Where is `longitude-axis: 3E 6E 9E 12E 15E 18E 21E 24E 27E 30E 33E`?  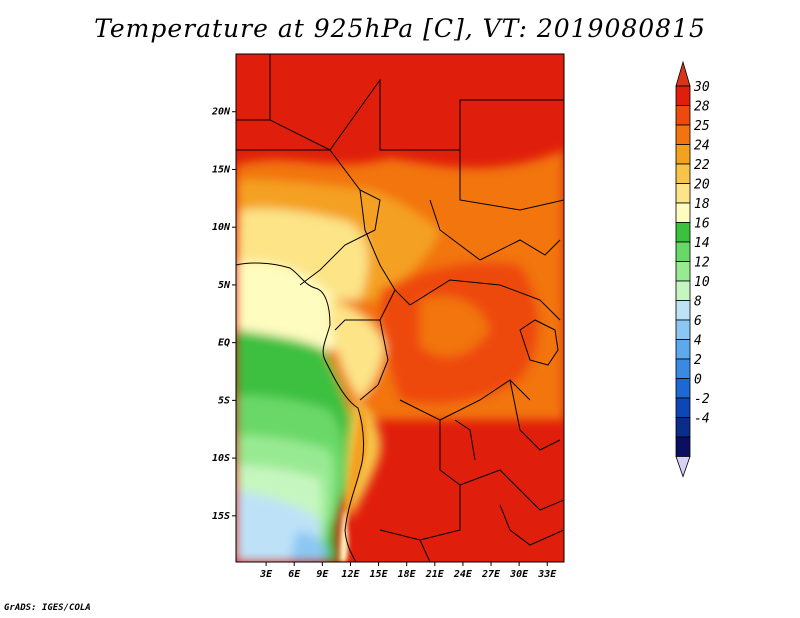 longitude-axis: 3E 6E 9E 12E 15E 18E 21E 24E 27E 30E 33E is located at coordinates (408, 571).